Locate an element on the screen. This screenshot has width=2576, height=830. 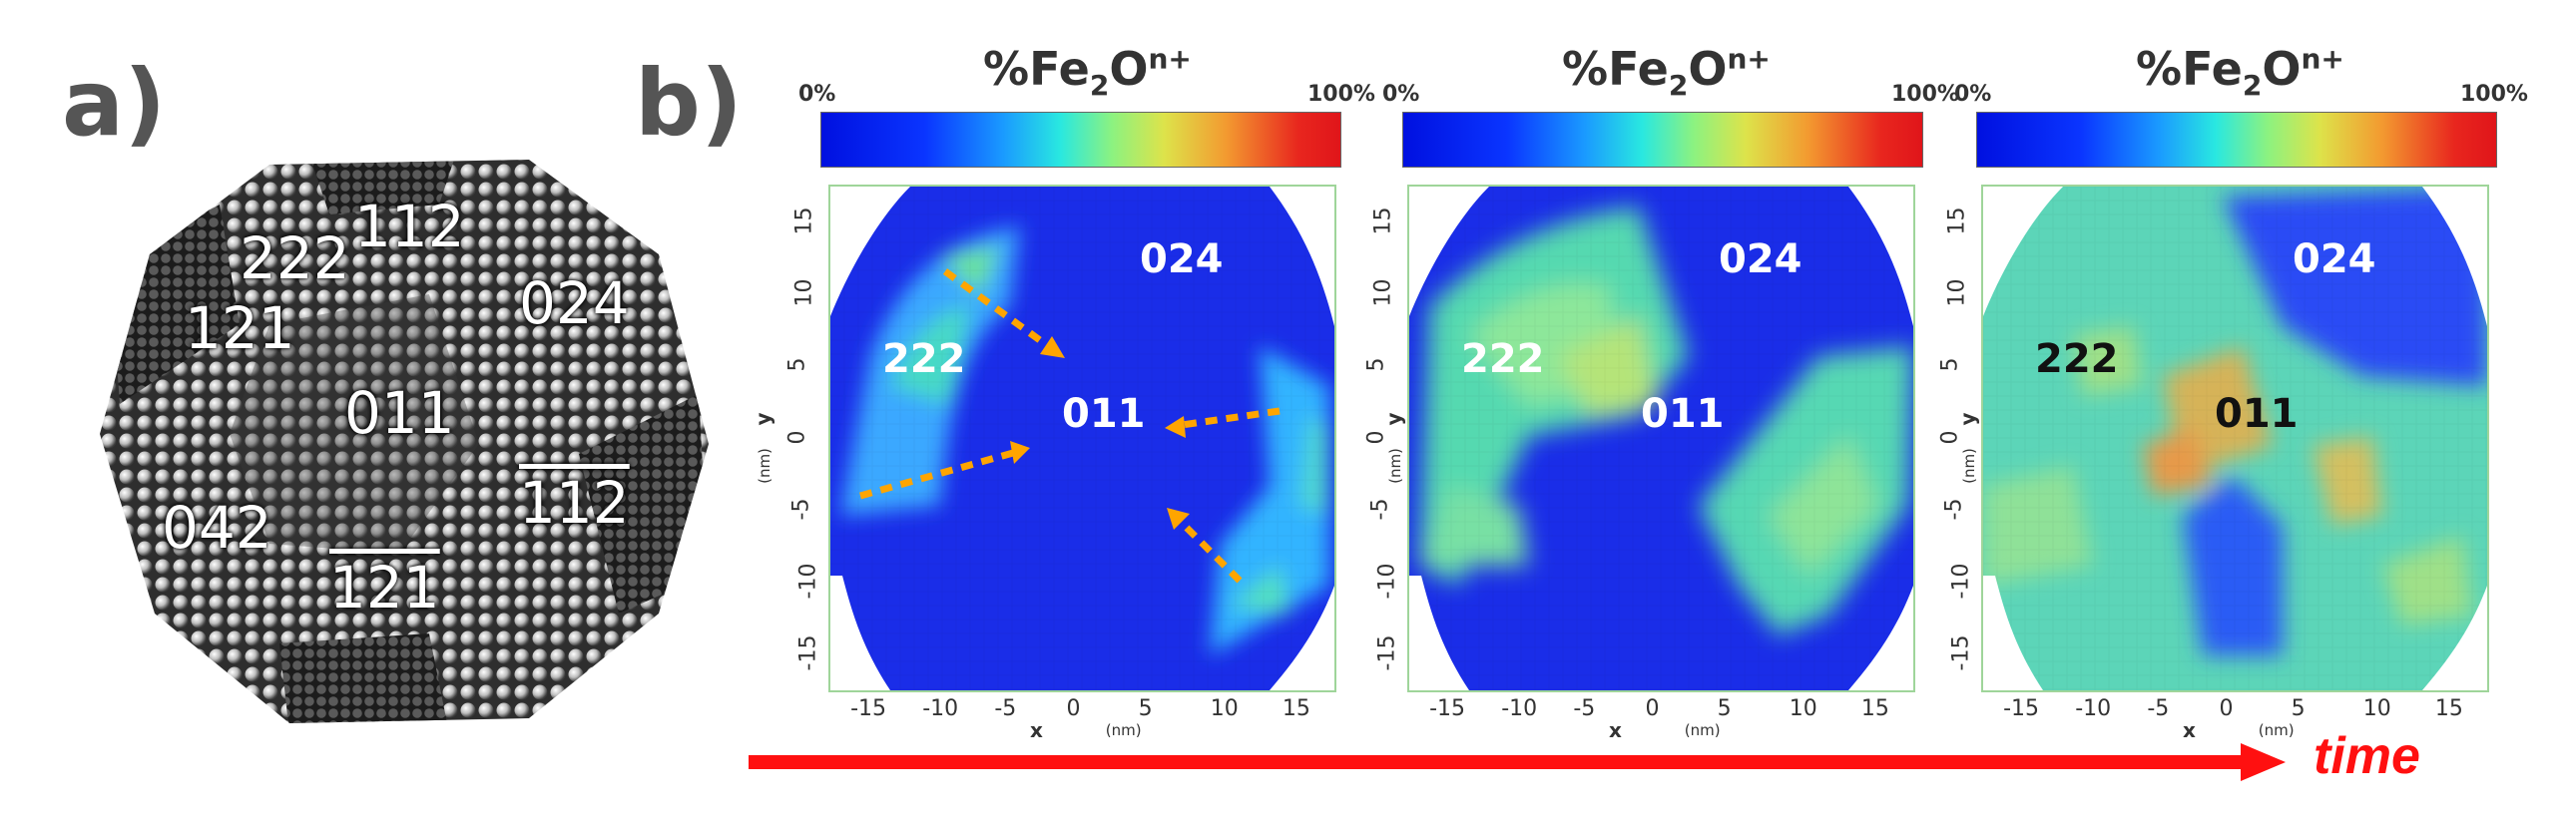
colorbar-title-3: %Fe2On+ is located at coordinates (2240, 73).